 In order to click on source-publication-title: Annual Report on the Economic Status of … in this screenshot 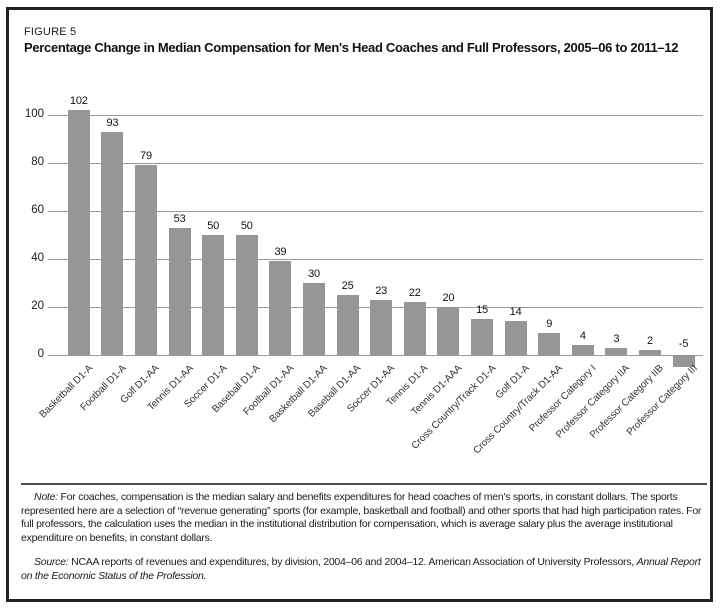, I will do `click(361, 569)`.